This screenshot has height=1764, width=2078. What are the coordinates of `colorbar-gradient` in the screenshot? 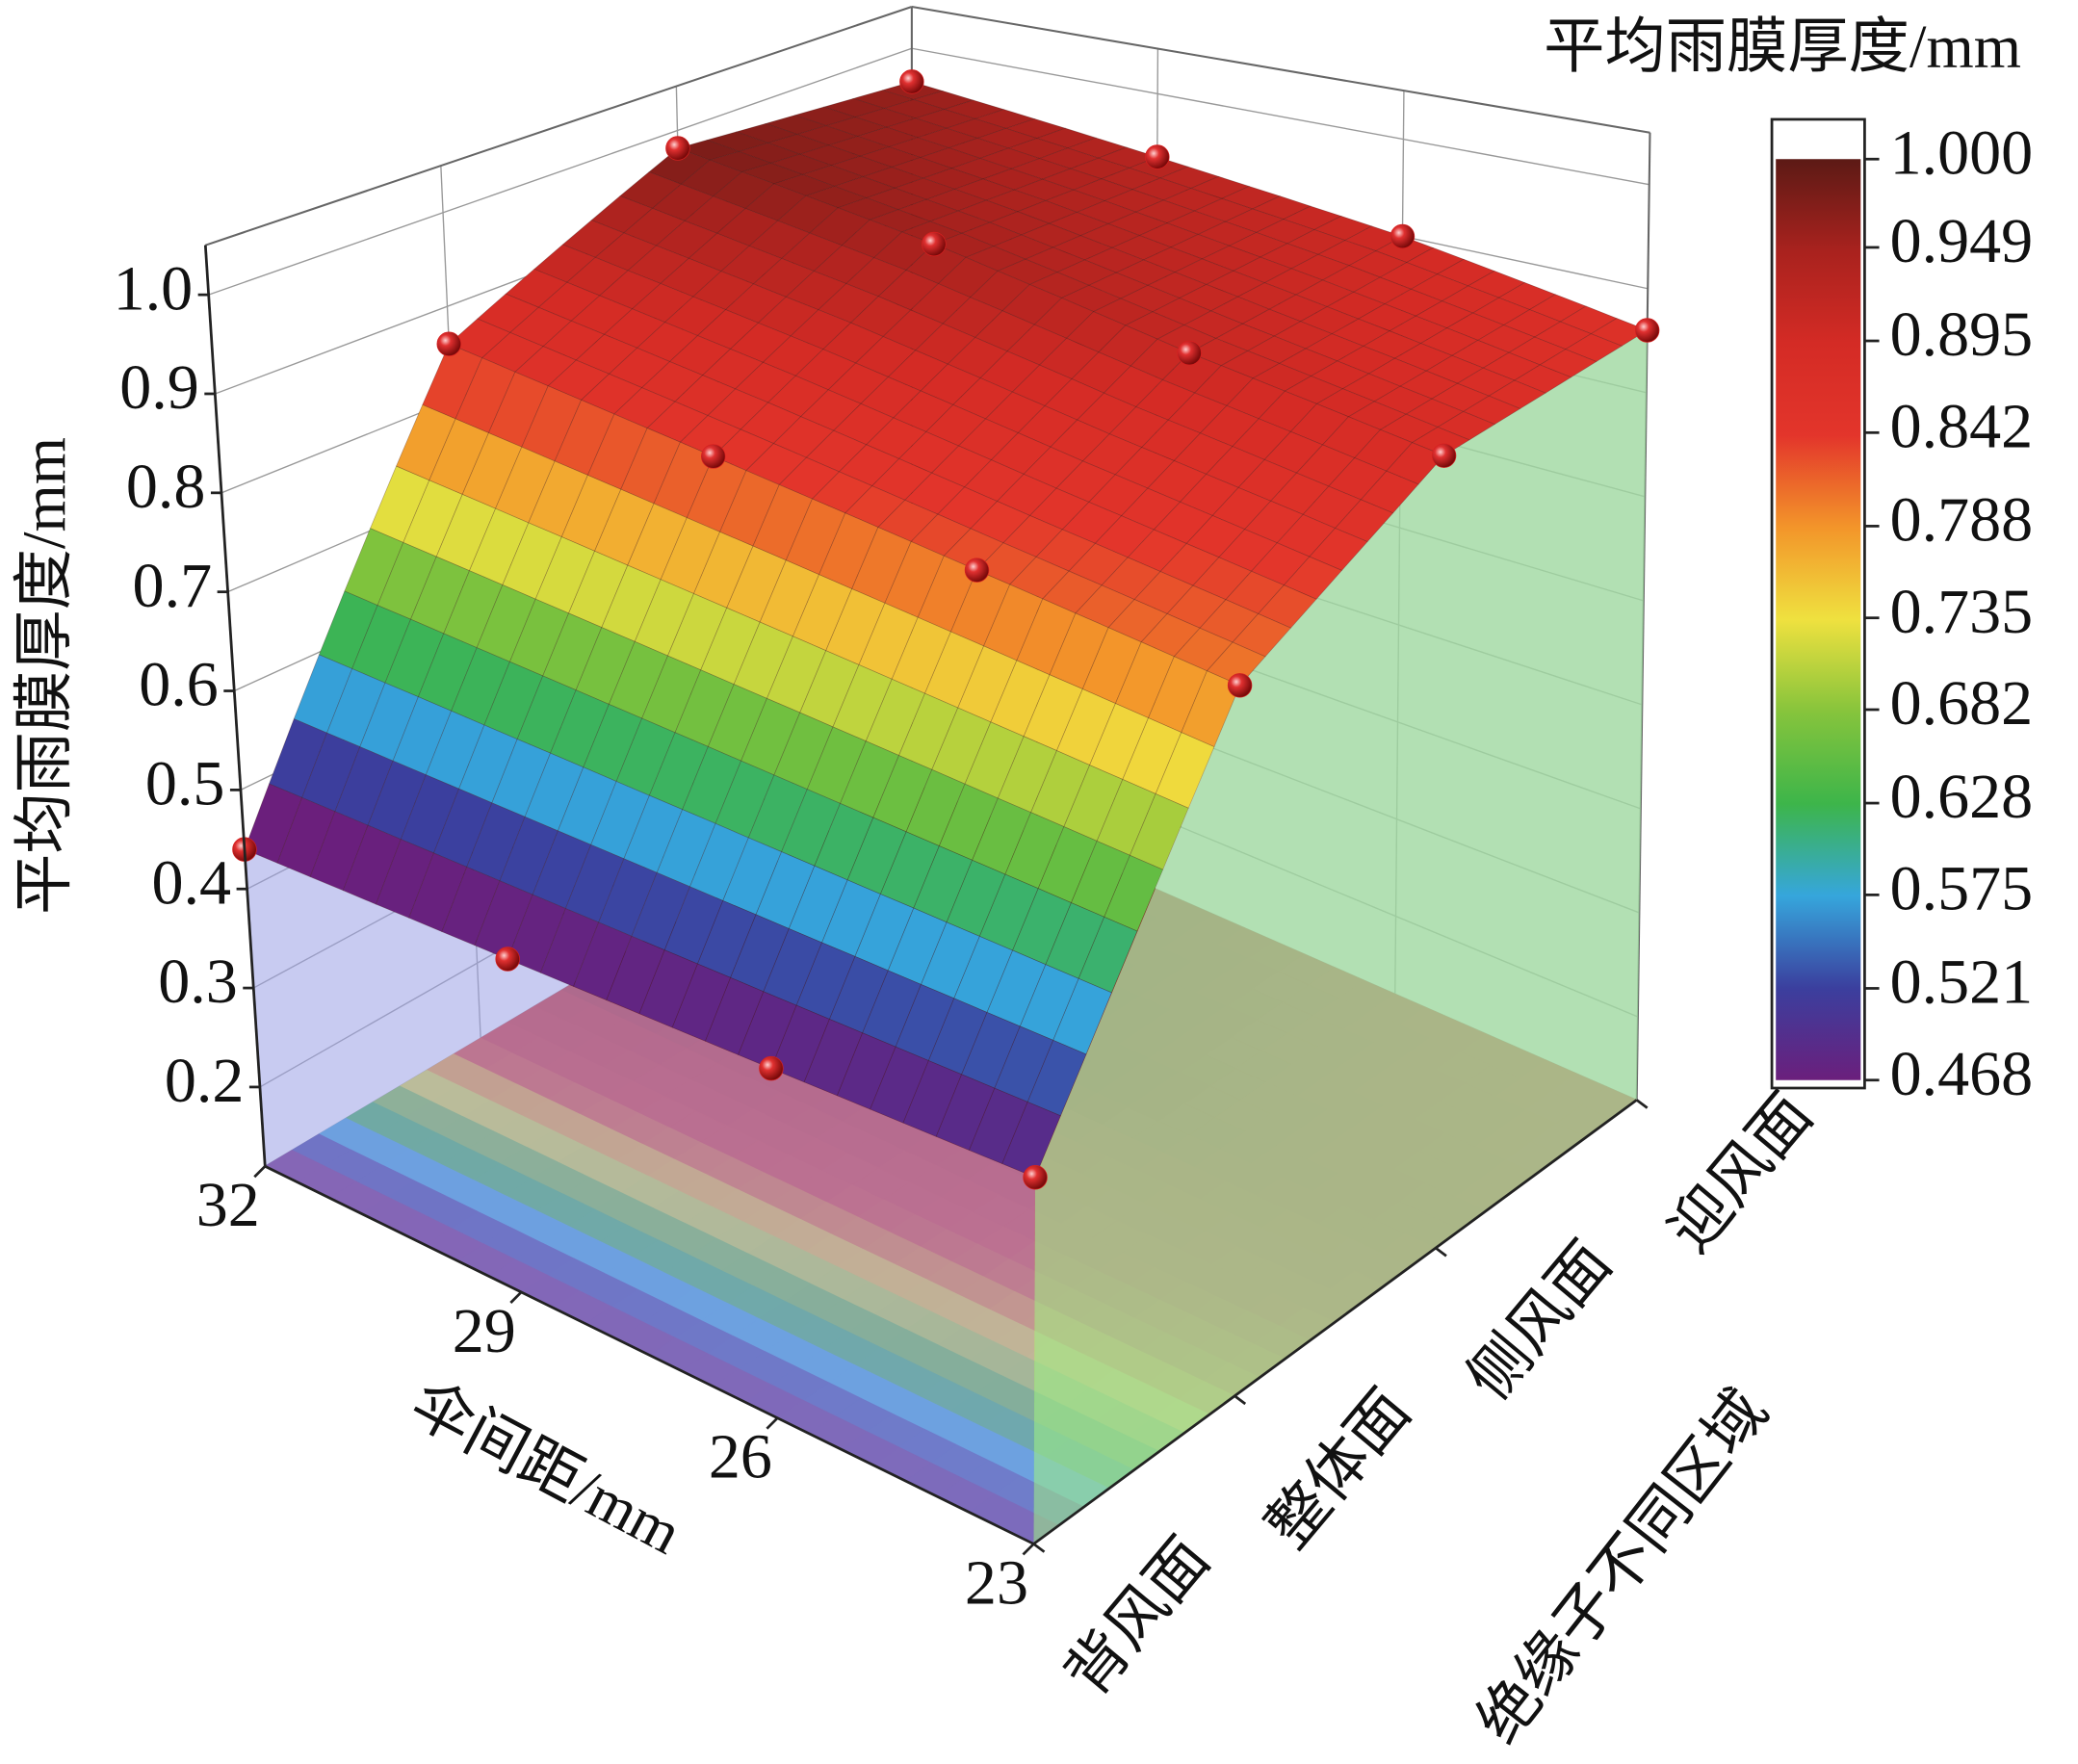 It's located at (1819, 619).